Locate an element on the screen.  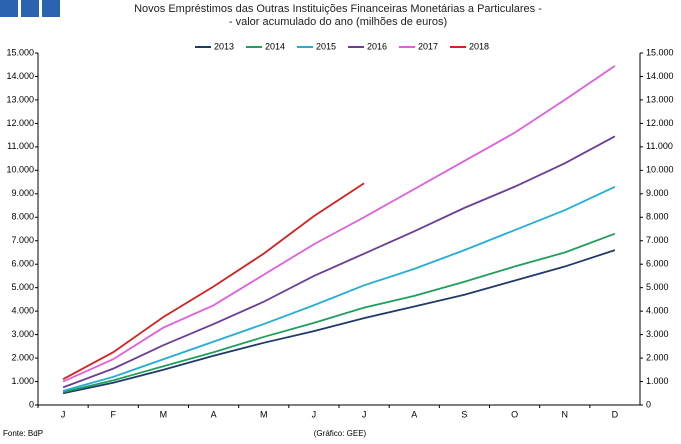
y2-tick-label: 11.000 is located at coordinates (659, 146).